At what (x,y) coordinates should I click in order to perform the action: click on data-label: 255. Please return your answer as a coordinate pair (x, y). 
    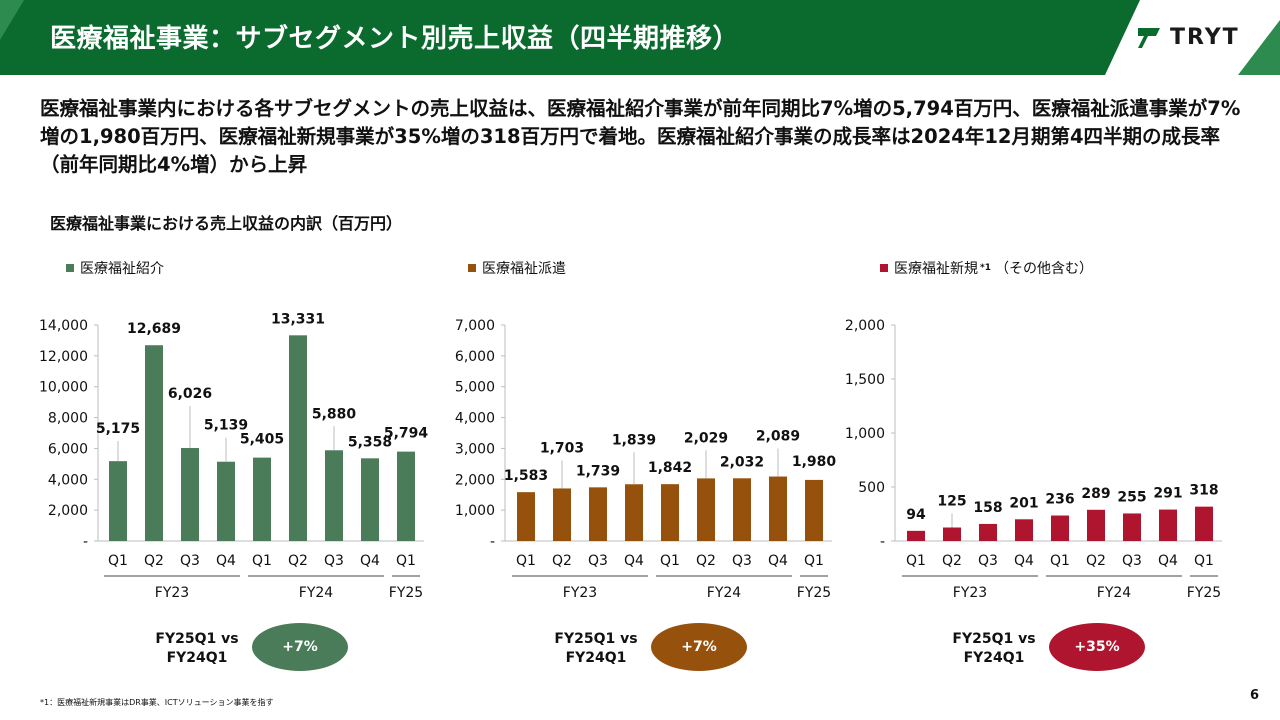
    Looking at the image, I should click on (1131, 497).